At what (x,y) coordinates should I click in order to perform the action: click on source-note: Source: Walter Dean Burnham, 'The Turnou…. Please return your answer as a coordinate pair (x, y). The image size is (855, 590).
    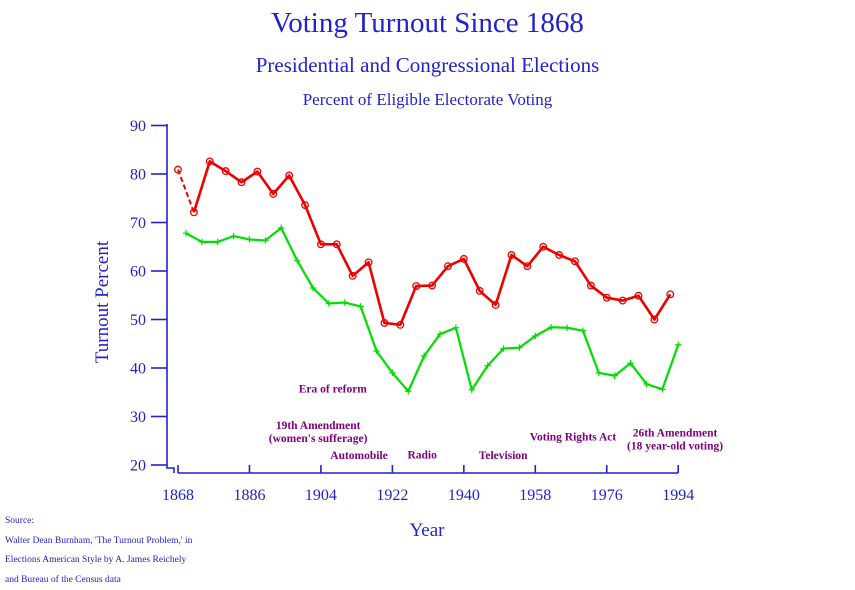
    Looking at the image, I should click on (98, 551).